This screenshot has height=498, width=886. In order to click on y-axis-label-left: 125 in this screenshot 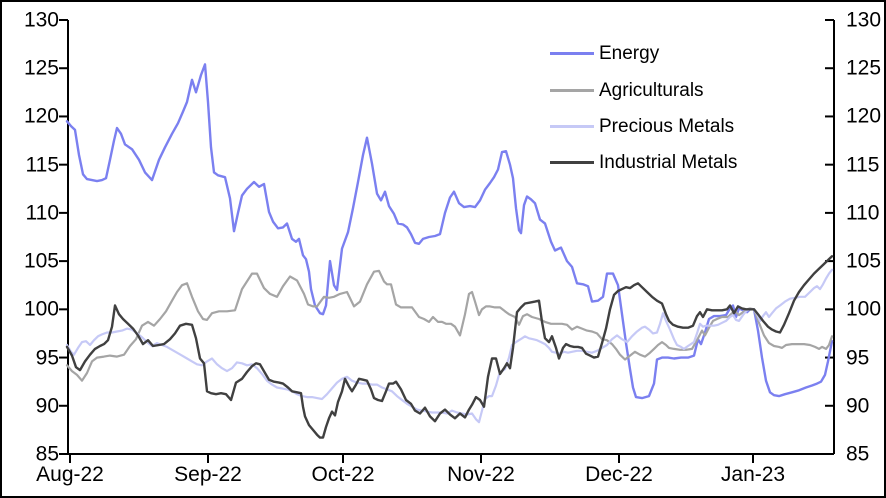, I will do `click(41, 68)`.